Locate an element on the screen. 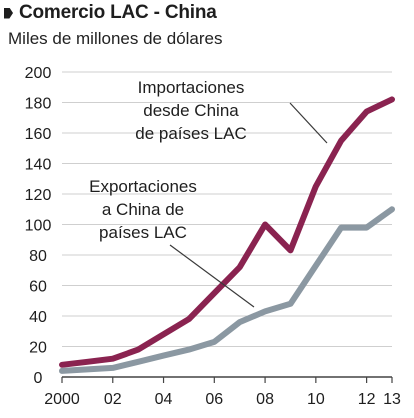  y-tick-label: 200 is located at coordinates (38, 73).